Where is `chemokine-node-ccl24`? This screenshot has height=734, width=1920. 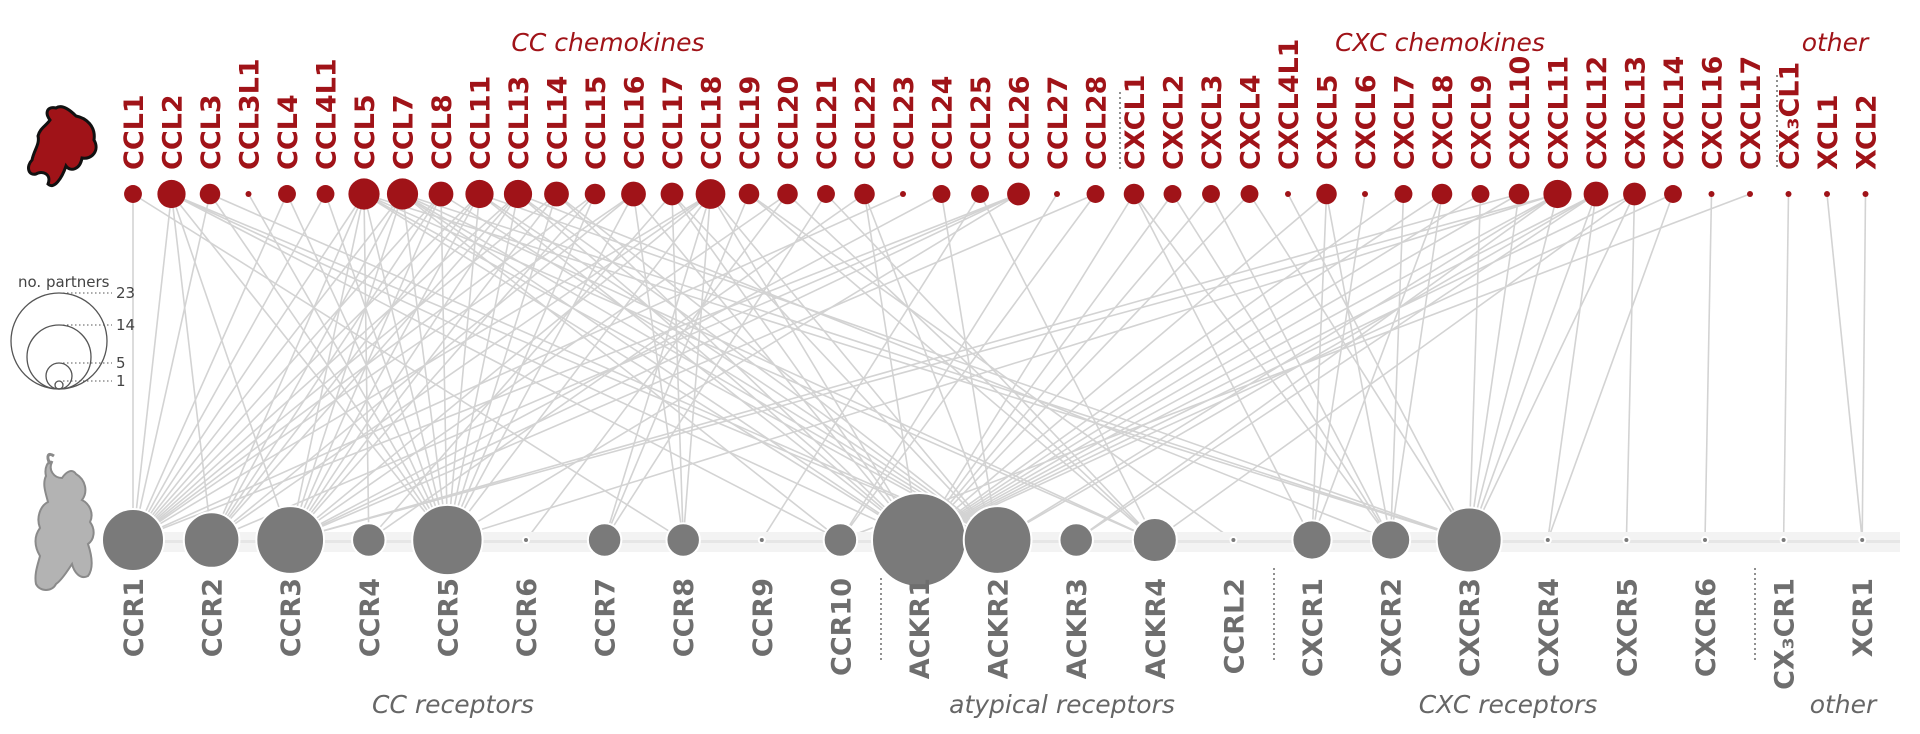 chemokine-node-ccl24 is located at coordinates (941, 194).